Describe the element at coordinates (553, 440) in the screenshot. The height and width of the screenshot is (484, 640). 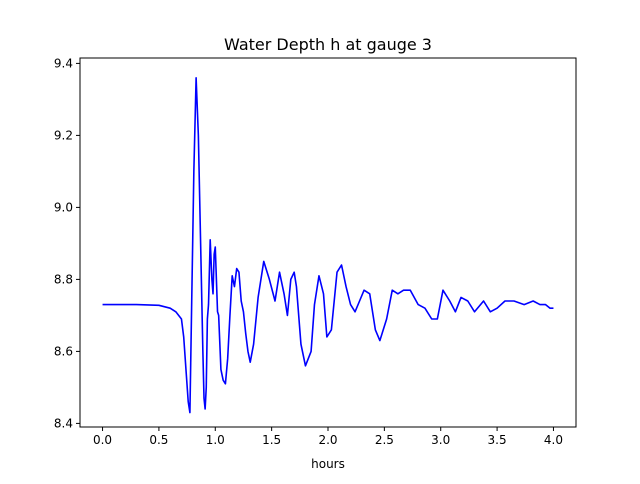
I see `x-tick-label: 4.0` at that location.